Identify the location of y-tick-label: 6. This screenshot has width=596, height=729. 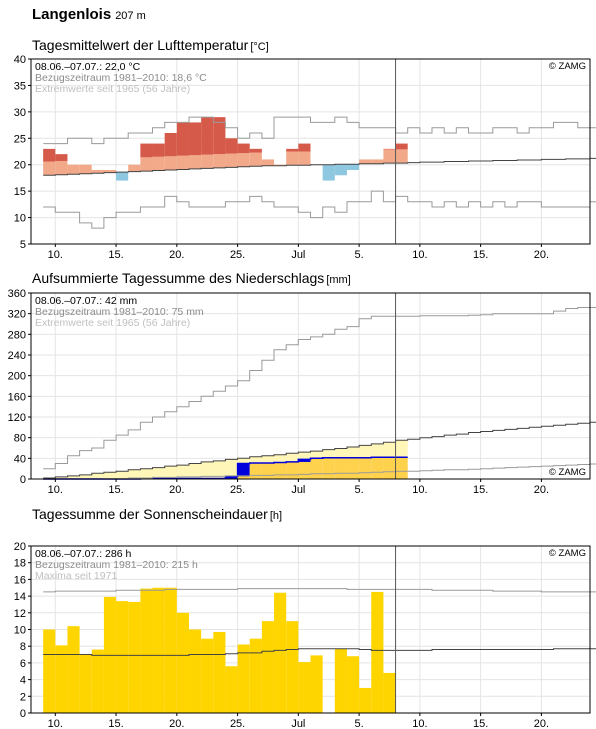
(23, 664).